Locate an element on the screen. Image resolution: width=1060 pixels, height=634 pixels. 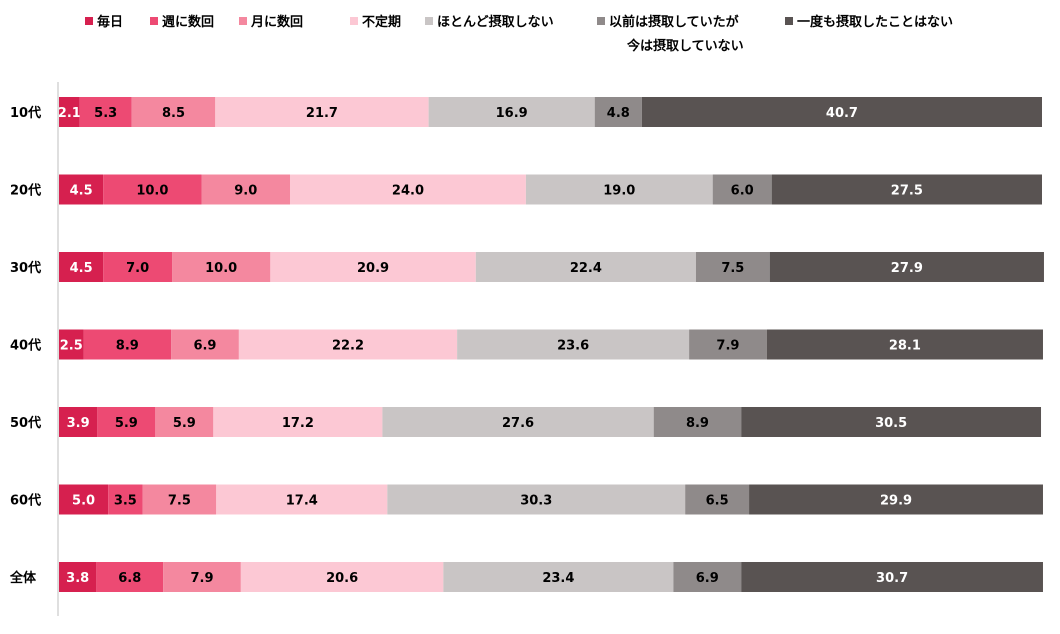
bar-row: 20代 4.5 10.0 9.0 24.0 19.0 6.0 27.5 is located at coordinates (526, 189).